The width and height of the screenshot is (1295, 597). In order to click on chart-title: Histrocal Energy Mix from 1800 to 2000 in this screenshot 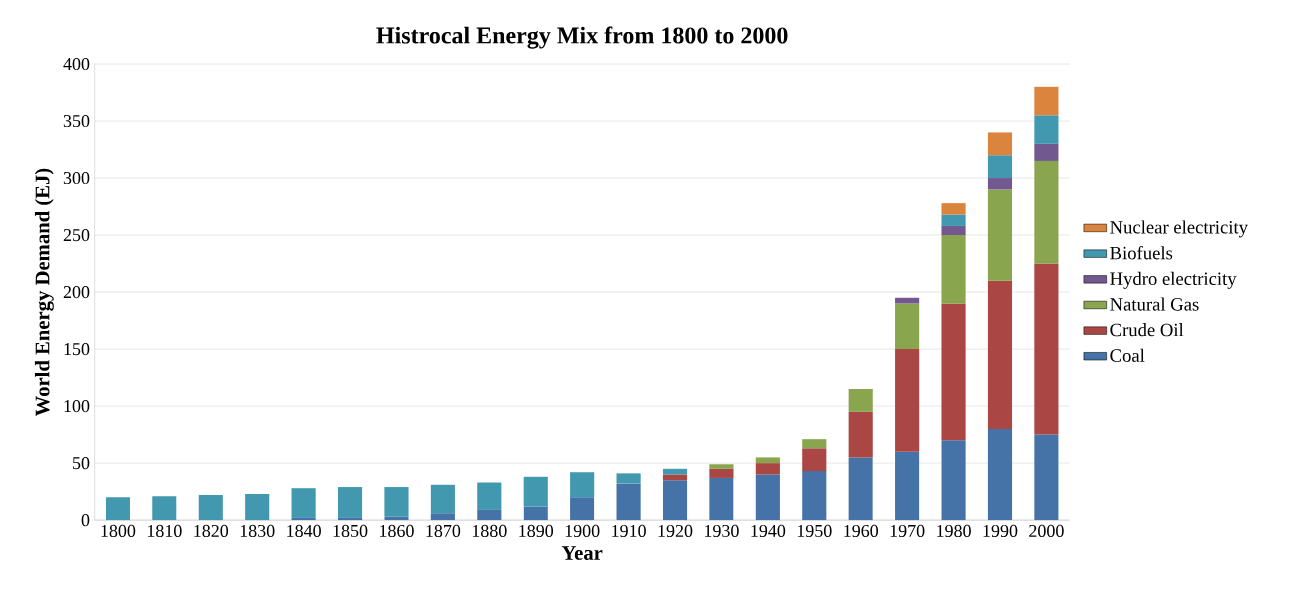, I will do `click(582, 37)`.